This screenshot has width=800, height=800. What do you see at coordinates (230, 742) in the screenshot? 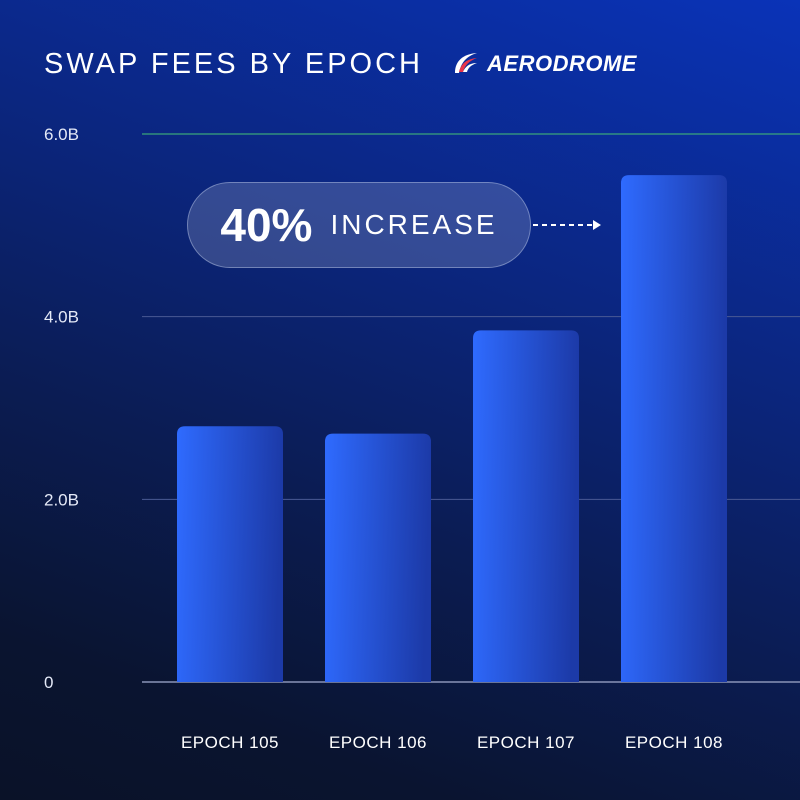
I see `x-category-label: EPOCH 105` at bounding box center [230, 742].